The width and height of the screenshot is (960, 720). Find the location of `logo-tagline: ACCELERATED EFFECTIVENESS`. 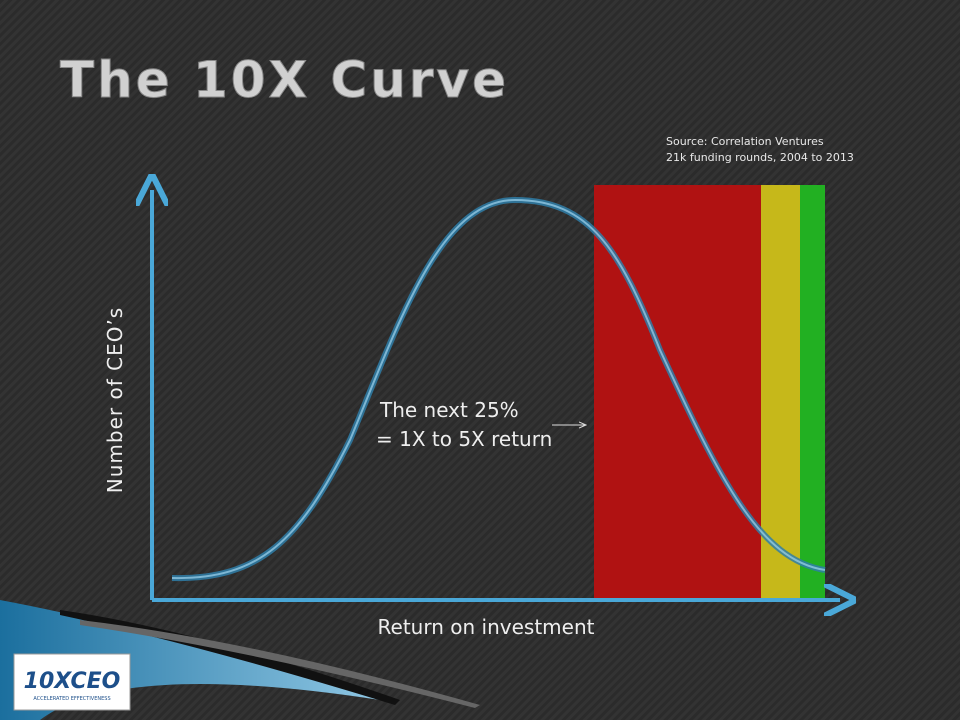

logo-tagline: ACCELERATED EFFECTIVENESS is located at coordinates (71, 699).